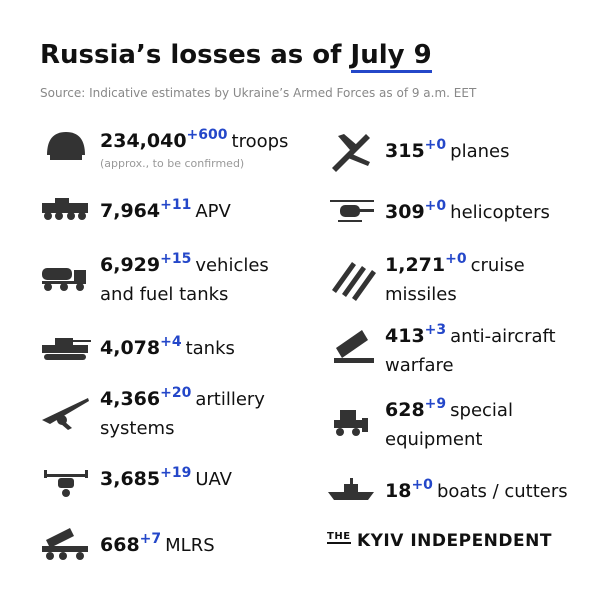  I want to click on label: artillery, so click(230, 399).